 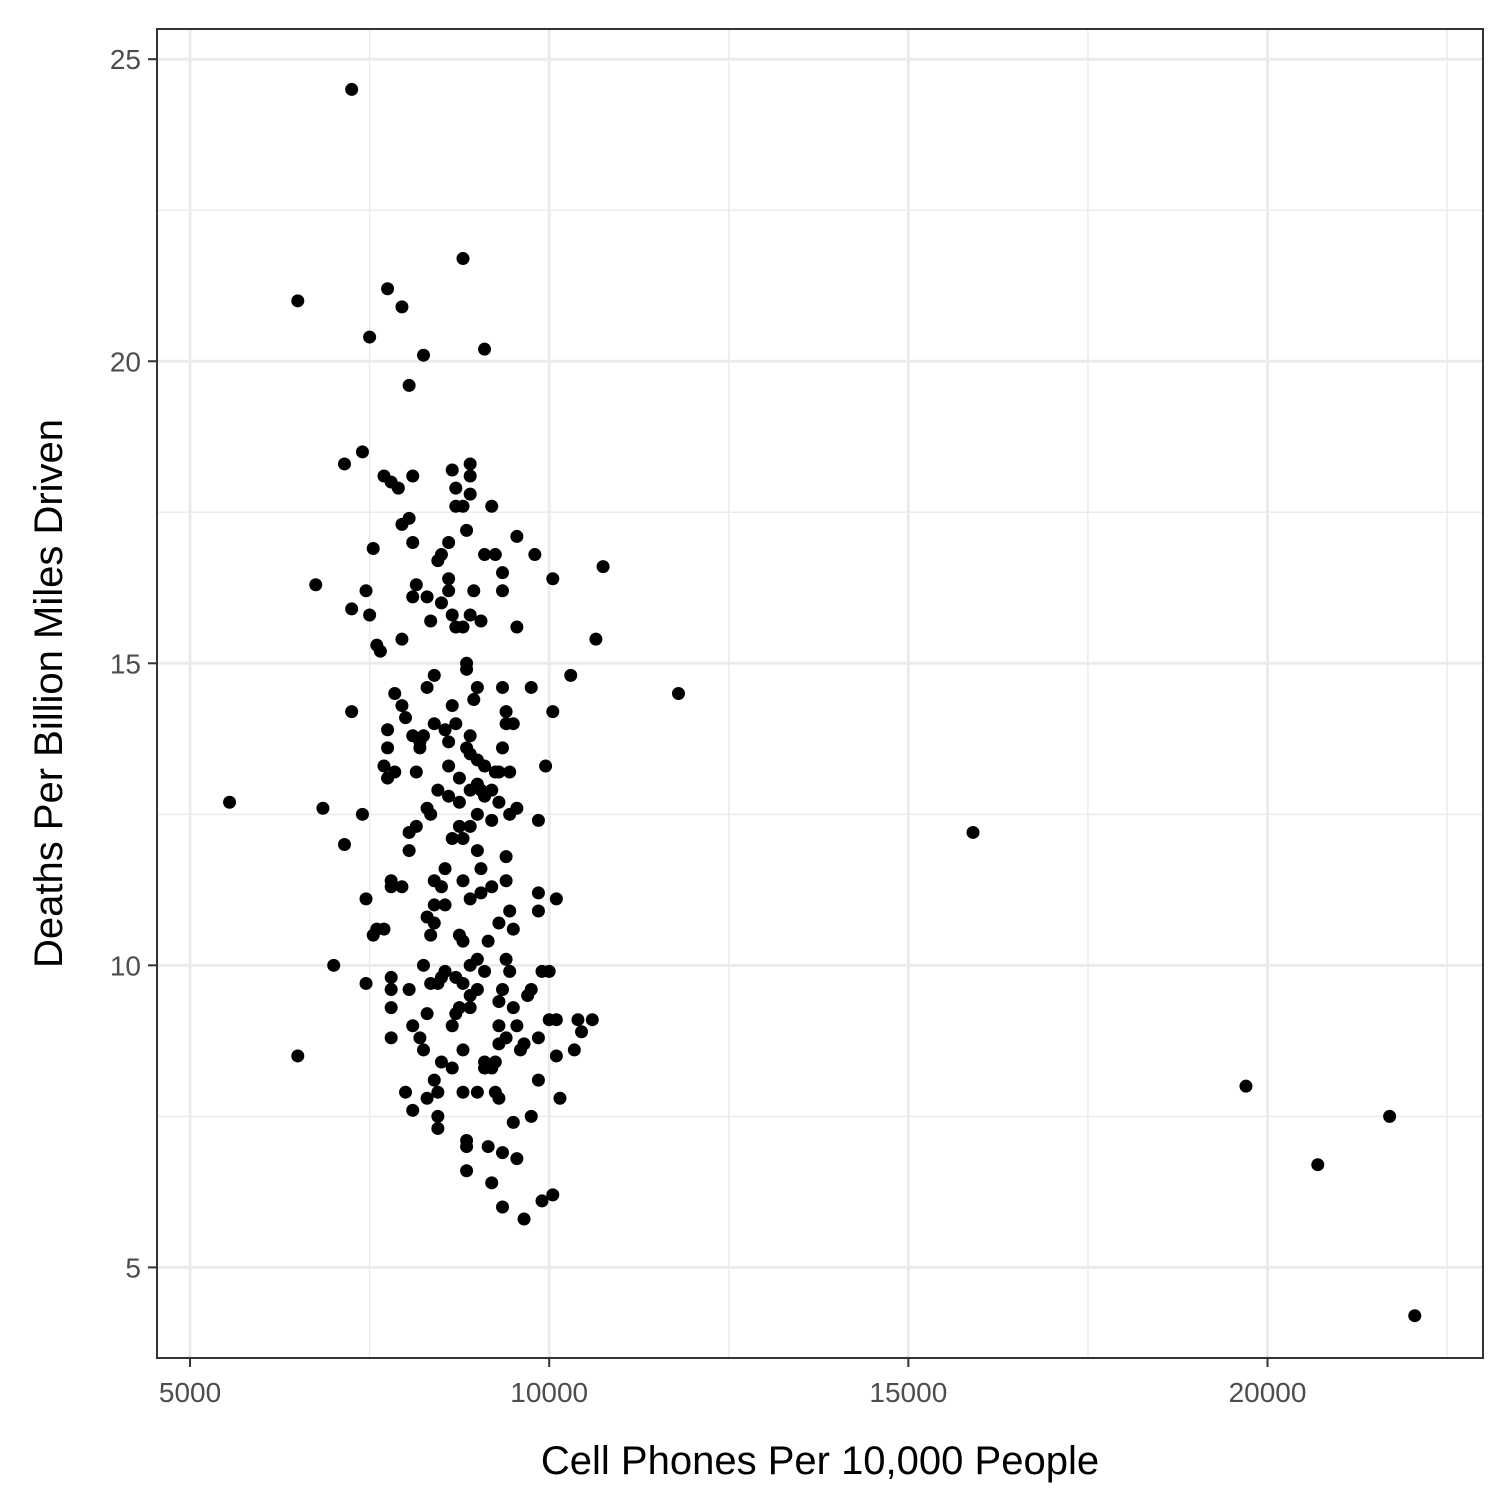 I want to click on y-tick-label: 15, so click(x=125, y=663).